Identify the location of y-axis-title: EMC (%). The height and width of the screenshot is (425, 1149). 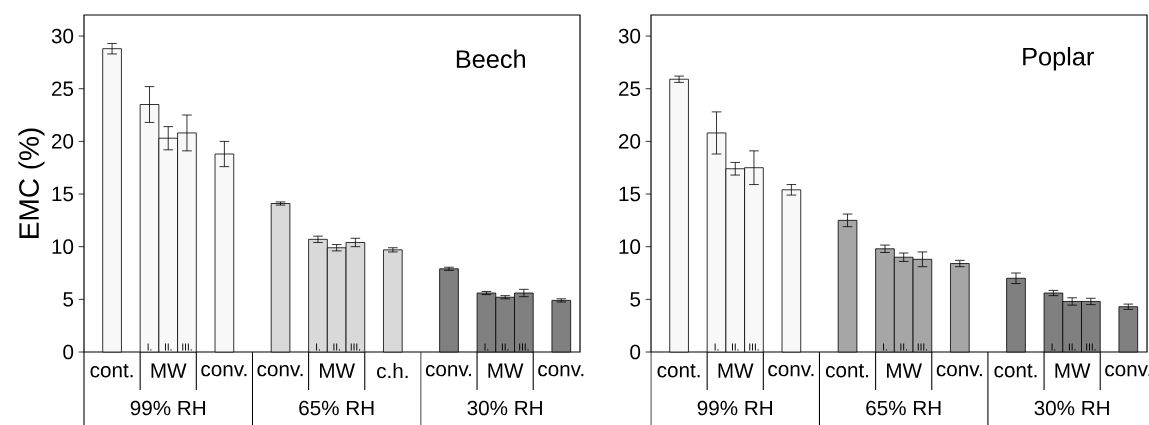
(31, 183).